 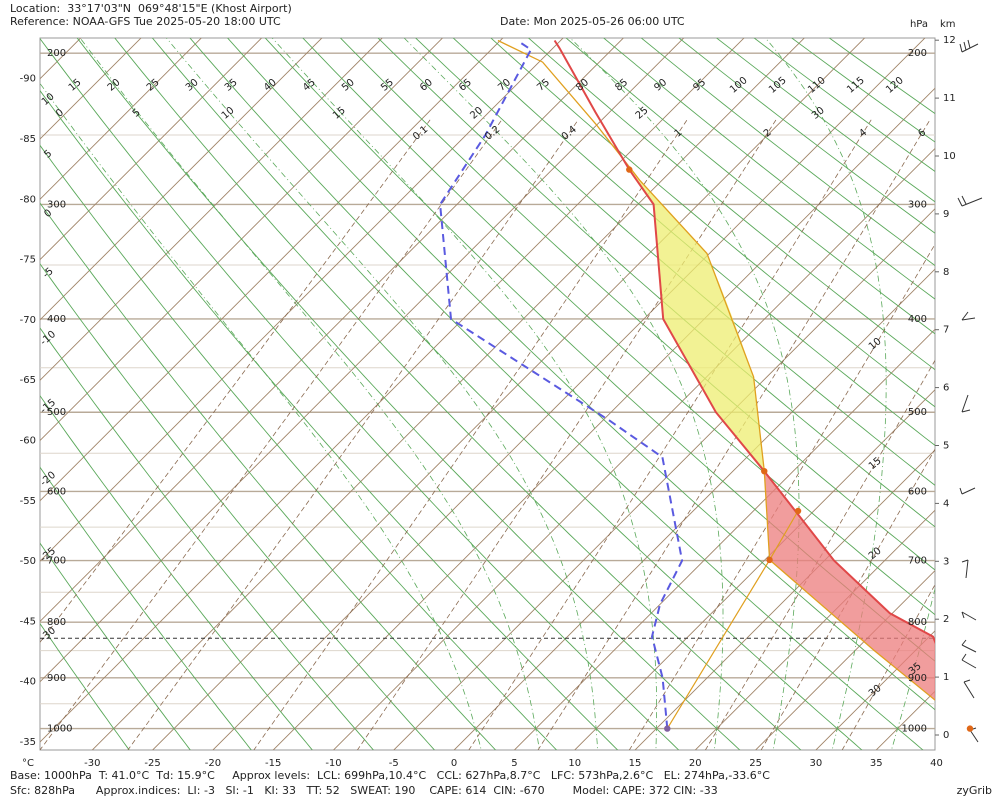 What do you see at coordinates (695, 763) in the screenshot?
I see `x-tick-label: 20` at bounding box center [695, 763].